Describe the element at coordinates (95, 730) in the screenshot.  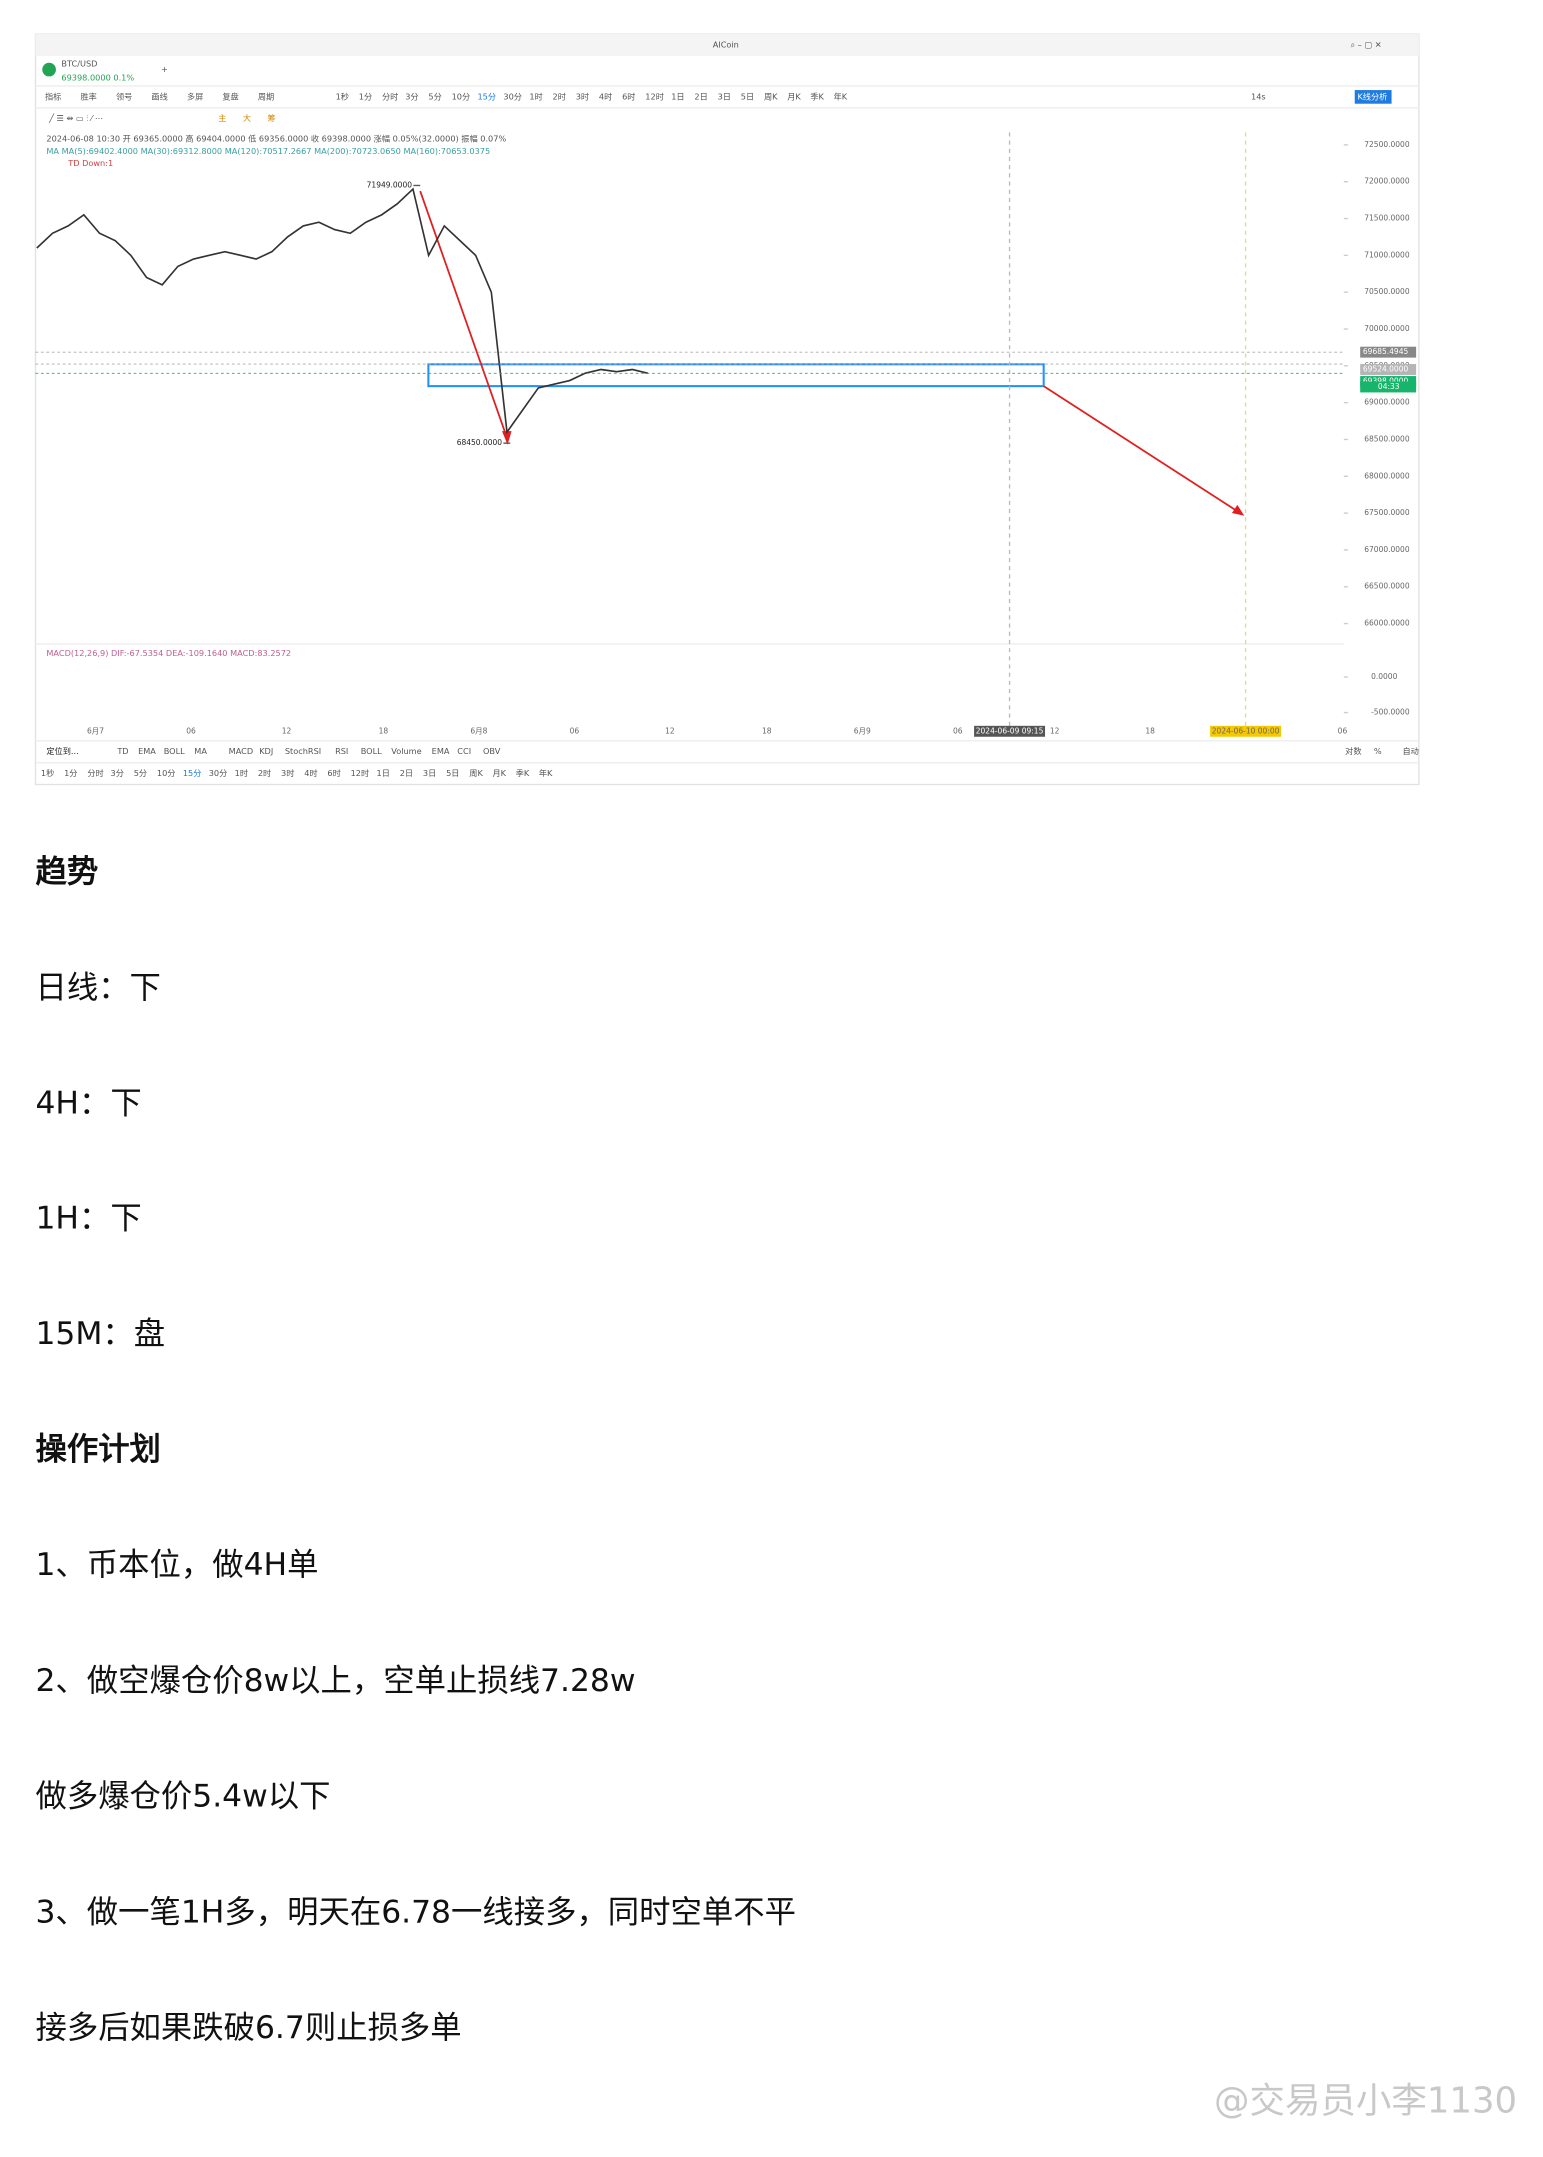
I see `time-label: 6月7` at that location.